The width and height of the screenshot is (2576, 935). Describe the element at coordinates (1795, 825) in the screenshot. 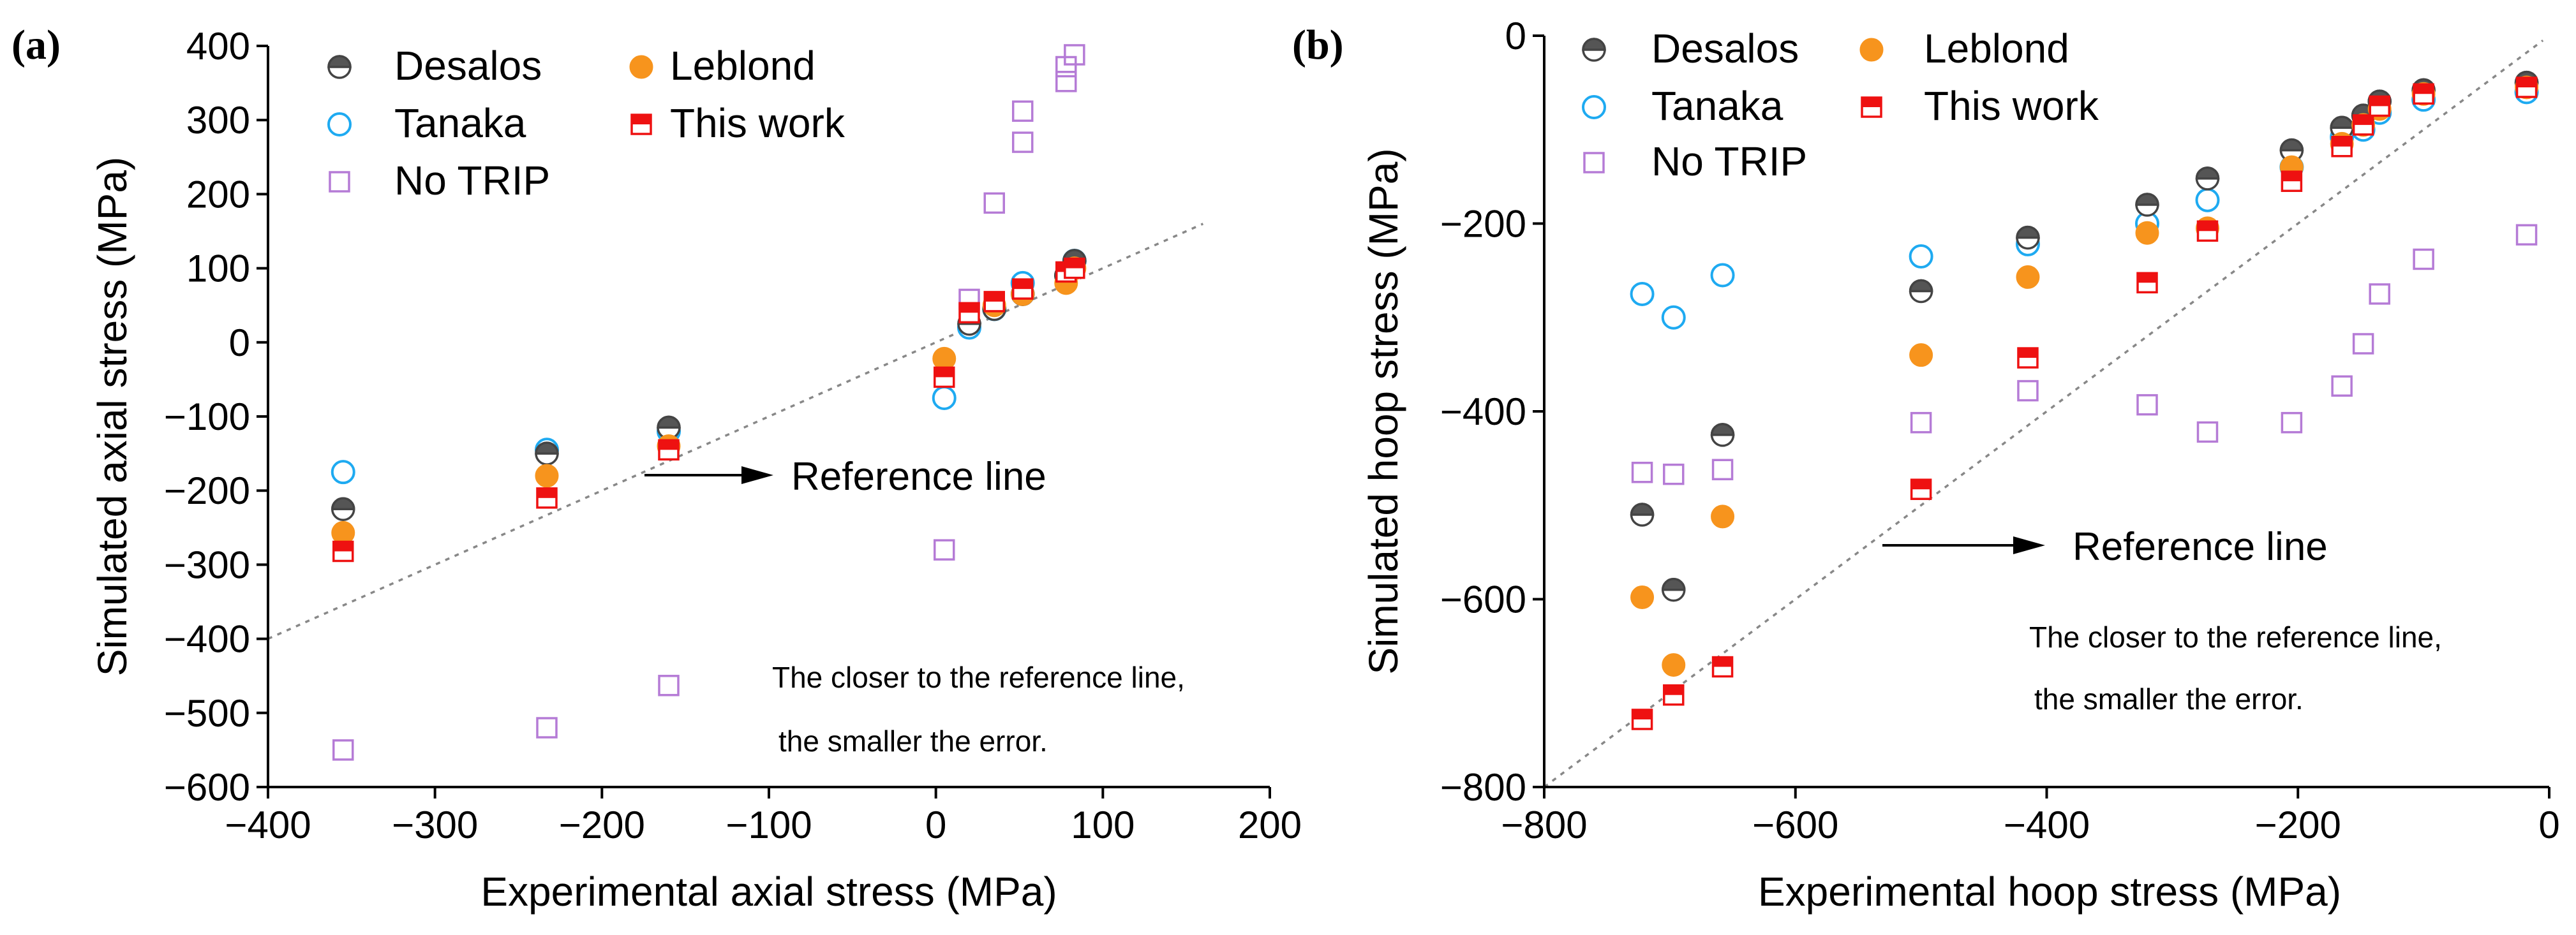

I see `x-tick-label: −600` at that location.